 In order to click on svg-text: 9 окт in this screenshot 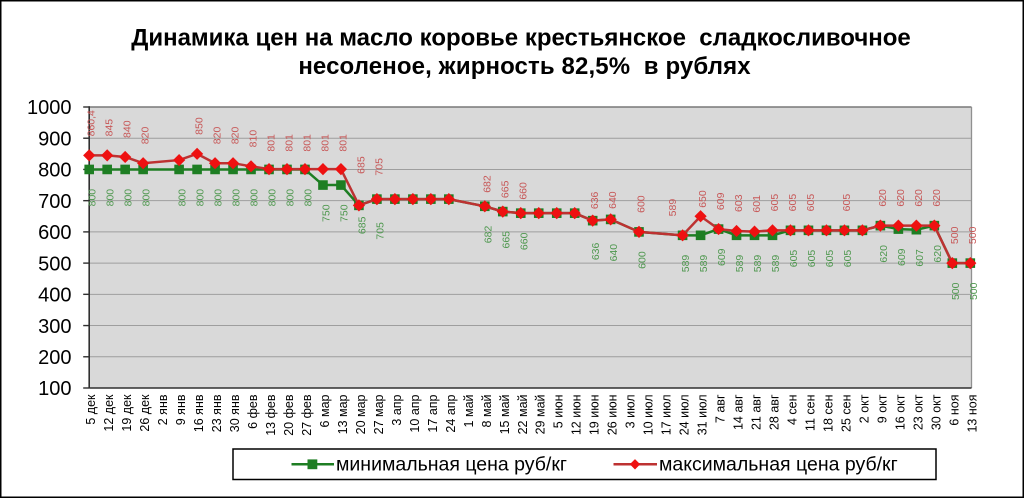, I will do `click(882, 408)`.